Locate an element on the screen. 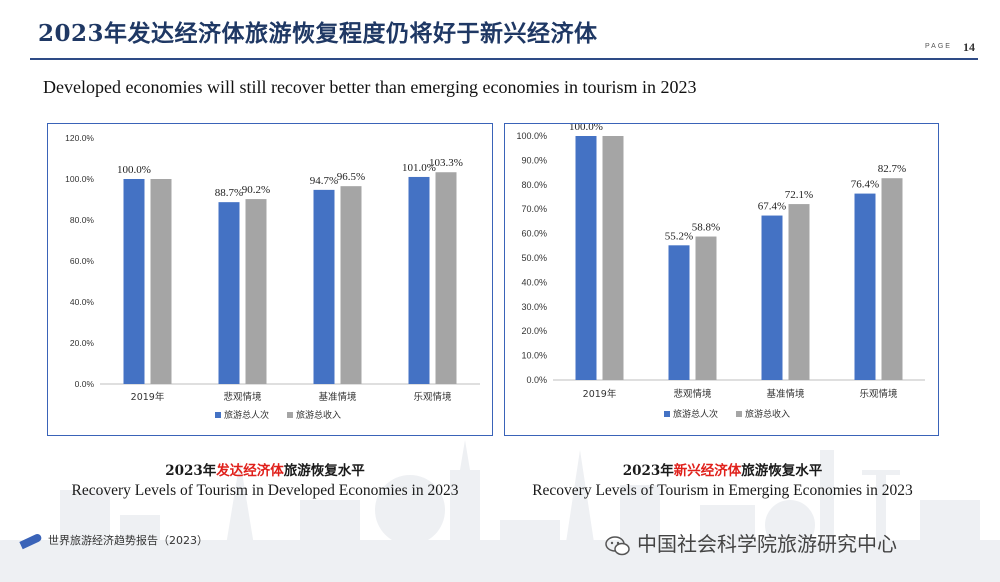  data-label: 103.3% is located at coordinates (446, 163).